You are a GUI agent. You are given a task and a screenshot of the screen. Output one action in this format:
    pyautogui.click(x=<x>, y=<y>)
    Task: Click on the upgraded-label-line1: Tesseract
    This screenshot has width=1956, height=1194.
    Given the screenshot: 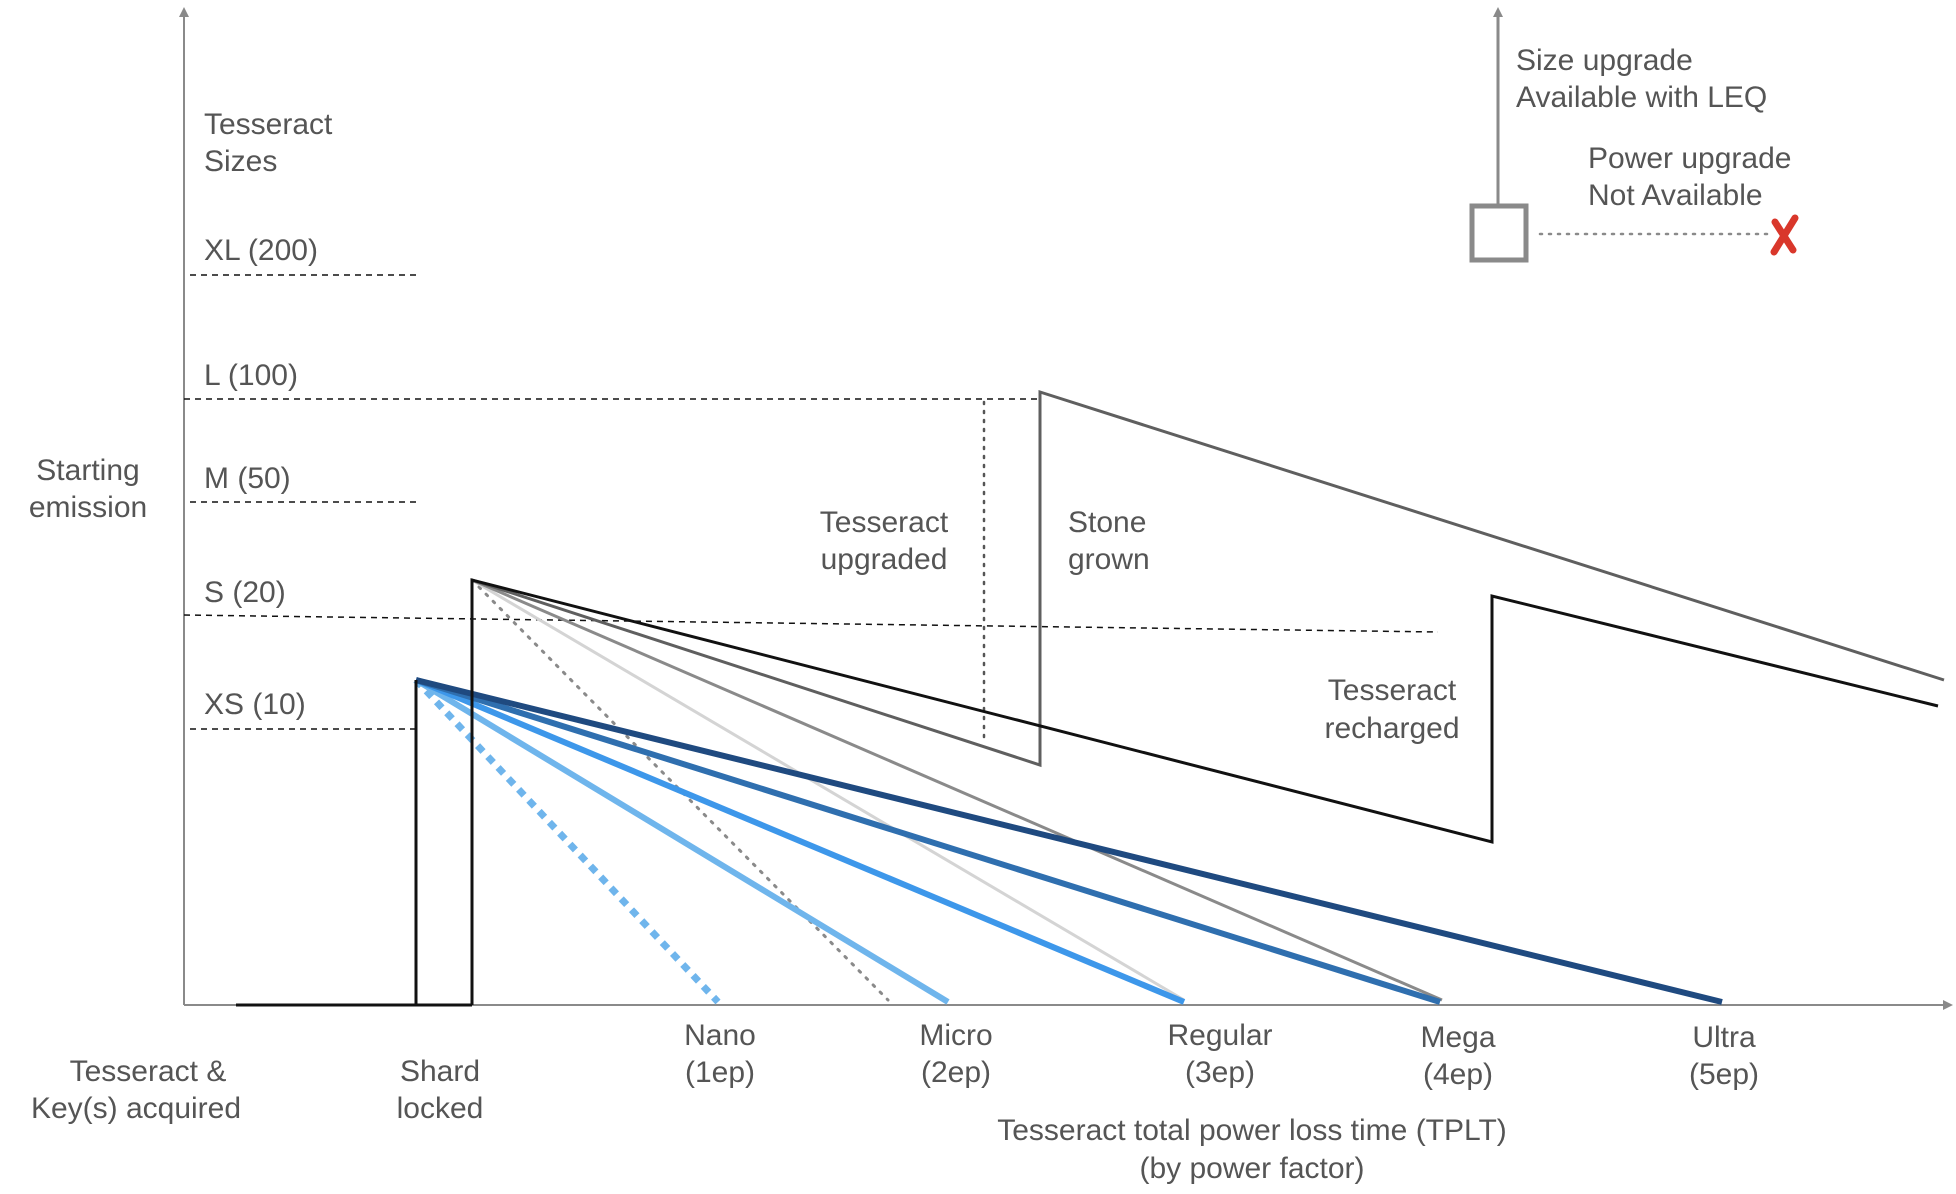 What is the action you would take?
    pyautogui.click(x=884, y=522)
    